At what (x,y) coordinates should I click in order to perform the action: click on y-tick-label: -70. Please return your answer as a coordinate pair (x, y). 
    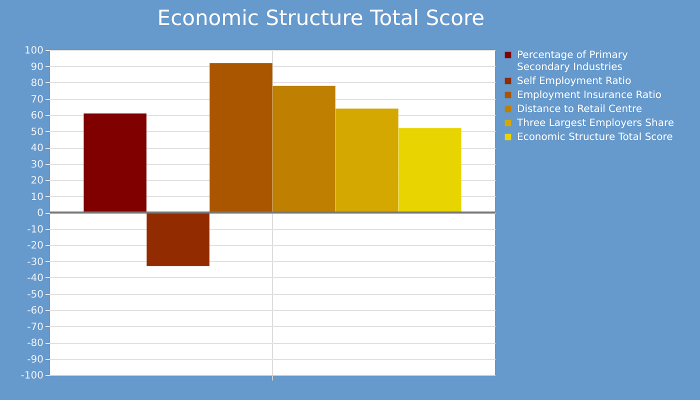
    Looking at the image, I should click on (35, 327).